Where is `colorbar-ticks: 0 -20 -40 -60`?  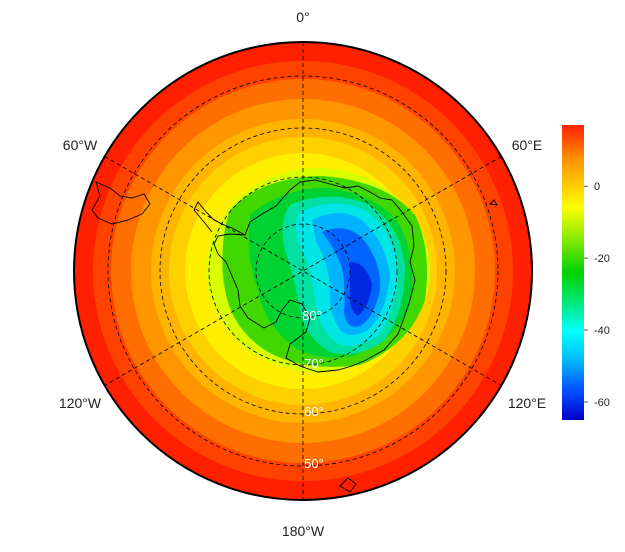 colorbar-ticks: 0 -20 -40 -60 is located at coordinates (597, 295).